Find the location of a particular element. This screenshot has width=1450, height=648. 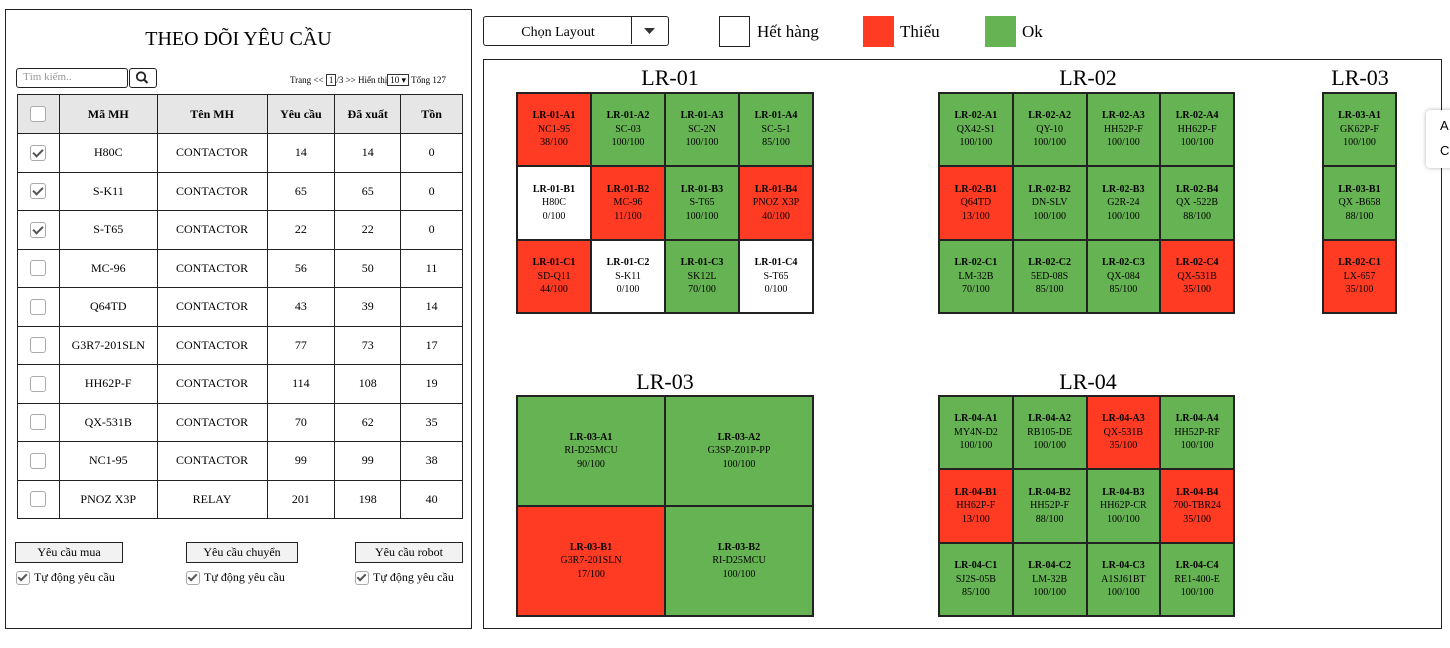

layout-dropdown-toggle is located at coordinates (649, 30).